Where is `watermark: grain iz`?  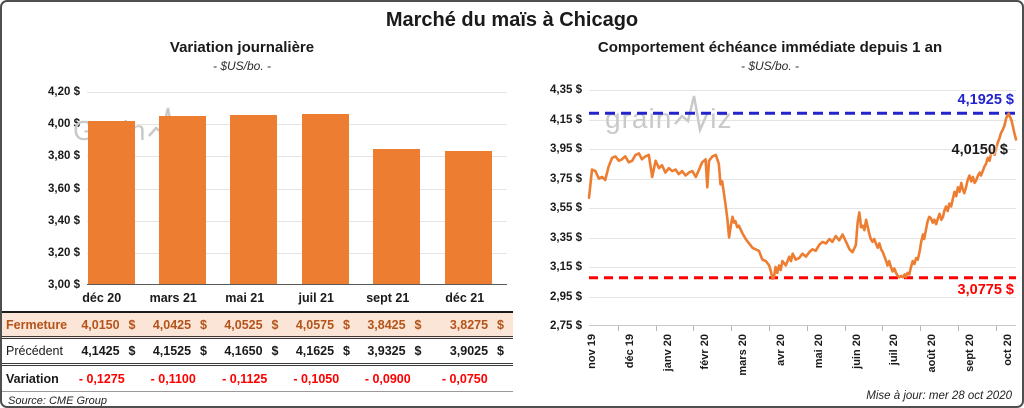 watermark: grain iz is located at coordinates (669, 113).